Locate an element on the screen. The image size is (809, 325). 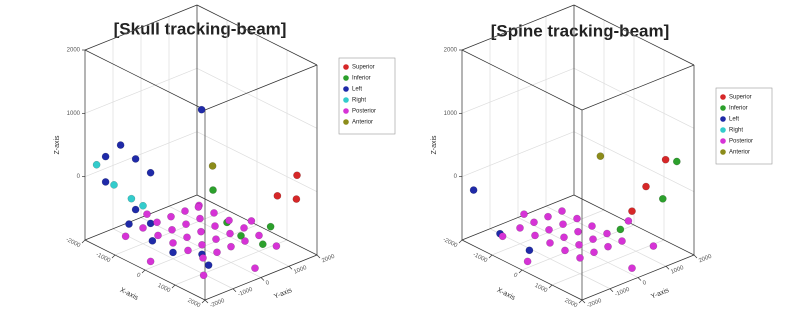
legend-label: Posterior is located at coordinates (364, 112).